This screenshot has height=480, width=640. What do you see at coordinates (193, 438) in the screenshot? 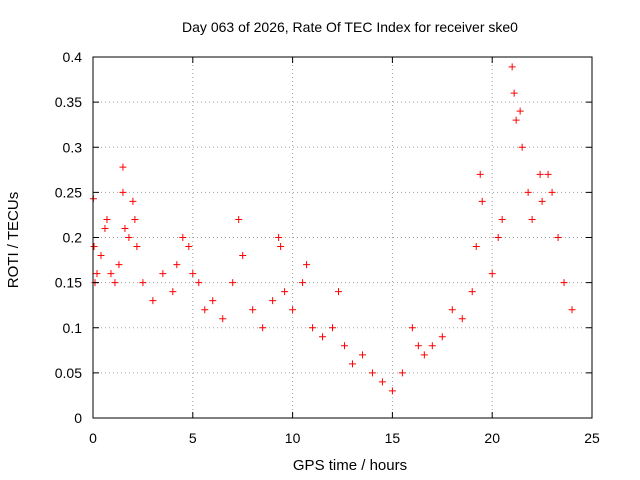
I see `x-tick-label: 5` at bounding box center [193, 438].